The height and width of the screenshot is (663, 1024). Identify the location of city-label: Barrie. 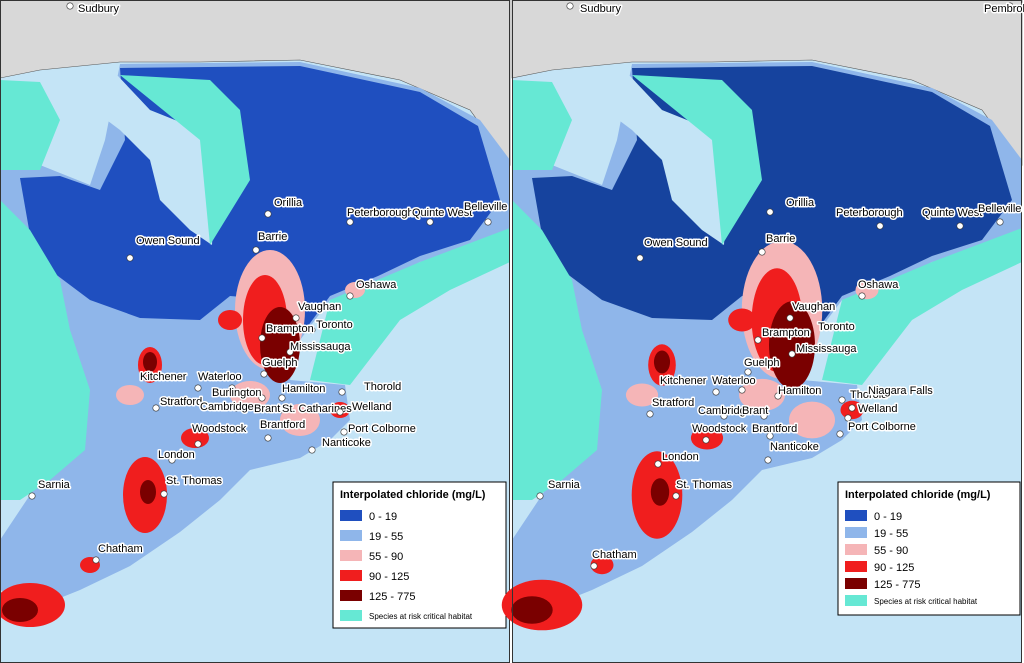
(272, 237).